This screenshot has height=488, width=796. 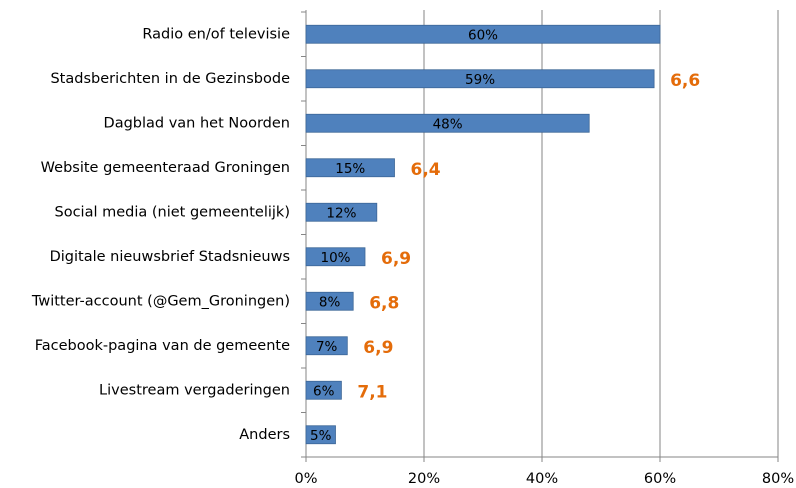 I want to click on y-tick-label: Radio en/of televisie, so click(x=216, y=34).